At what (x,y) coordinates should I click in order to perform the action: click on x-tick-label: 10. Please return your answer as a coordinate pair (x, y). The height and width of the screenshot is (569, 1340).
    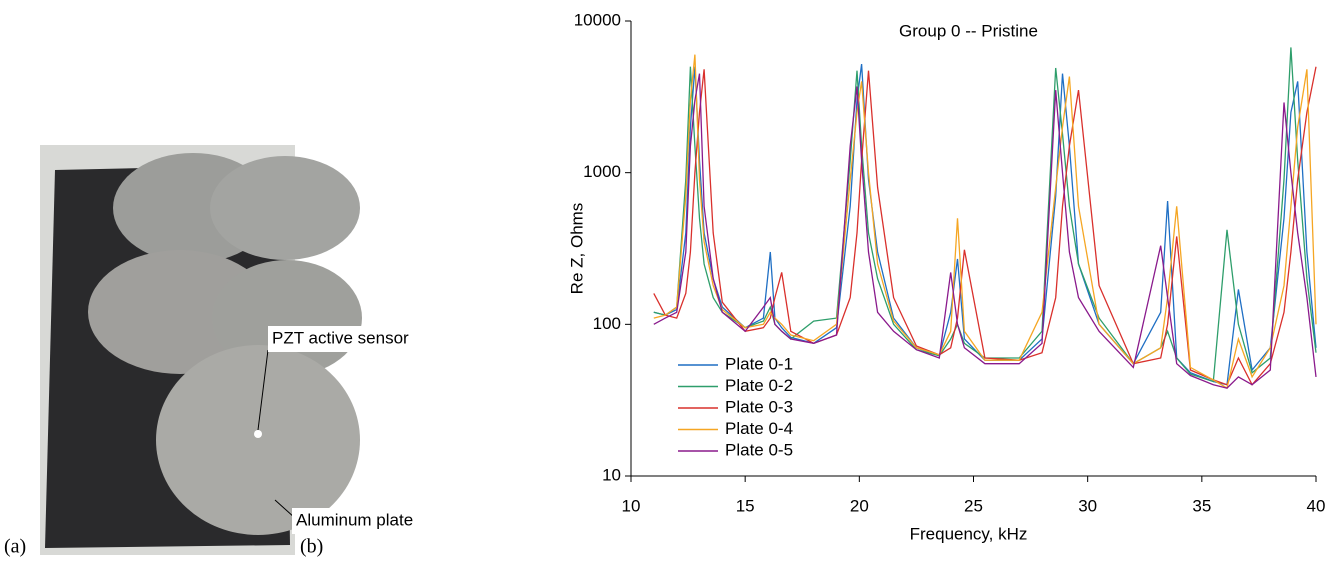
    Looking at the image, I should click on (631, 505).